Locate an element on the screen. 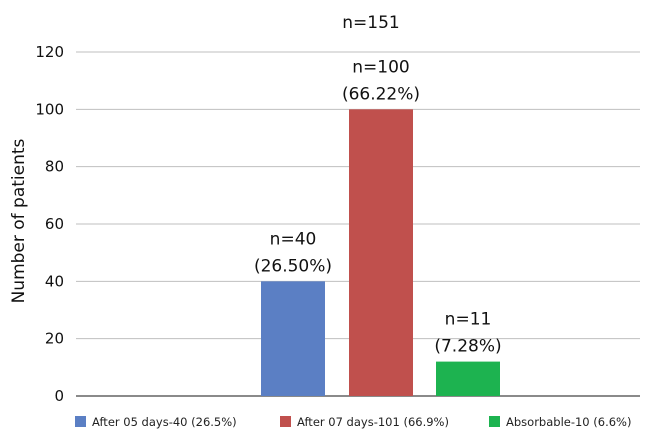 This screenshot has height=433, width=658. y-tick-label: 0 is located at coordinates (59, 396).